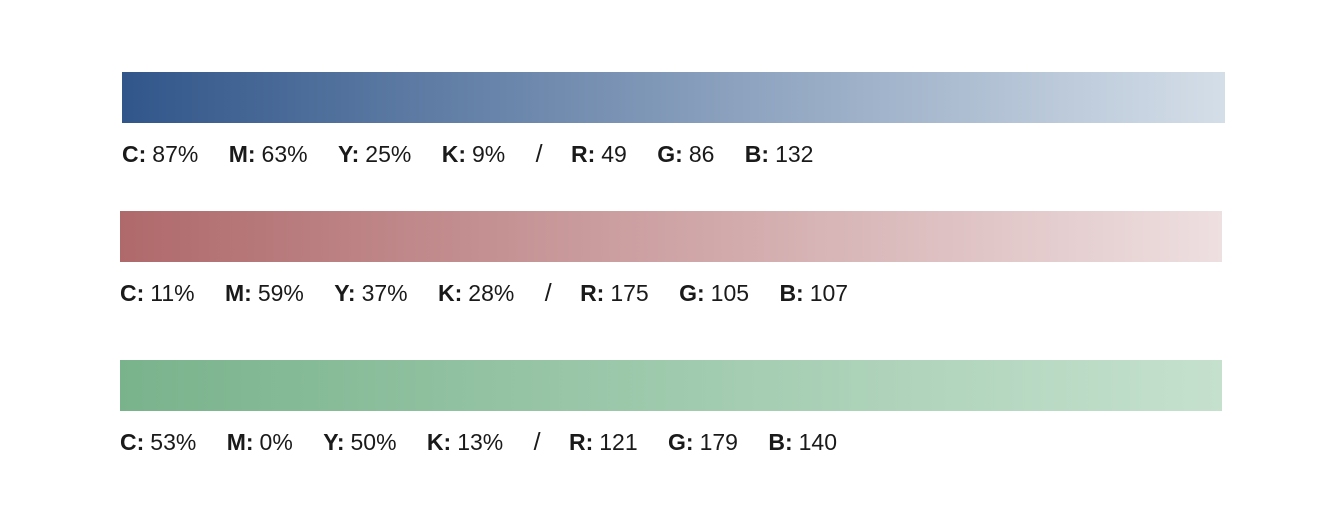 The image size is (1333, 517). Describe the element at coordinates (803, 442) in the screenshot. I see `rgb-b: B: 140` at that location.